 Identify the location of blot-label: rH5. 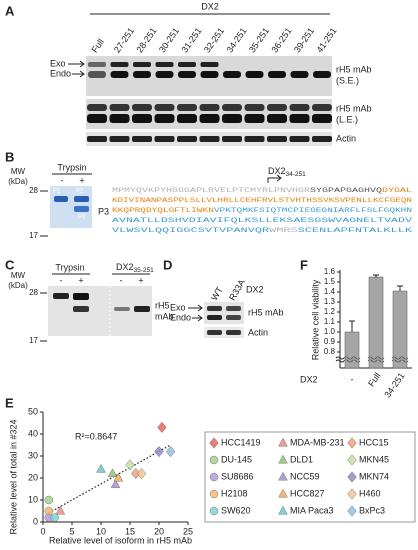
(162, 305).